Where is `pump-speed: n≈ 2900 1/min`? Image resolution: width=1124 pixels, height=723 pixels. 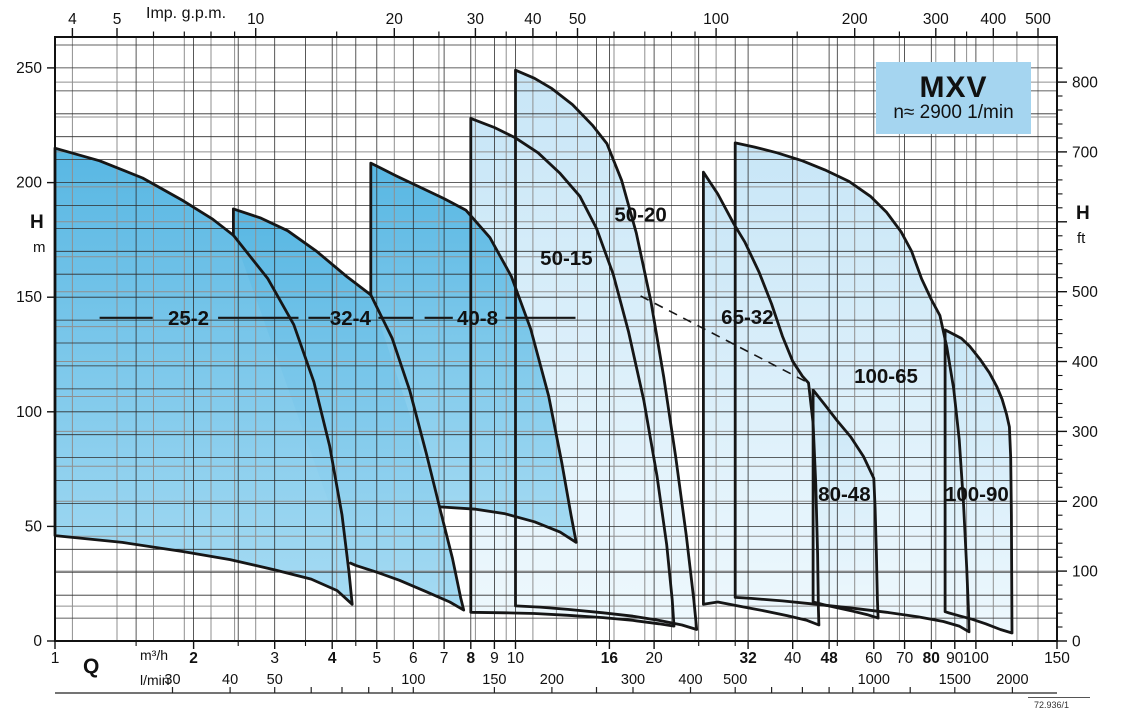
pump-speed: n≈ 2900 1/min is located at coordinates (953, 113).